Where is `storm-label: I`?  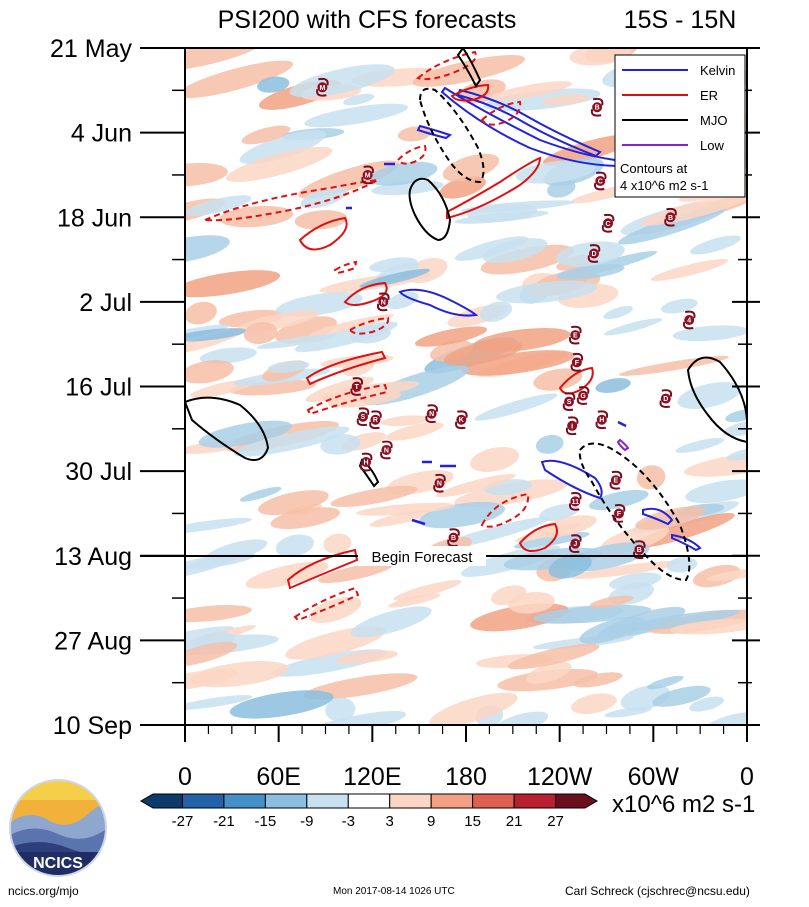 storm-label: I is located at coordinates (572, 426).